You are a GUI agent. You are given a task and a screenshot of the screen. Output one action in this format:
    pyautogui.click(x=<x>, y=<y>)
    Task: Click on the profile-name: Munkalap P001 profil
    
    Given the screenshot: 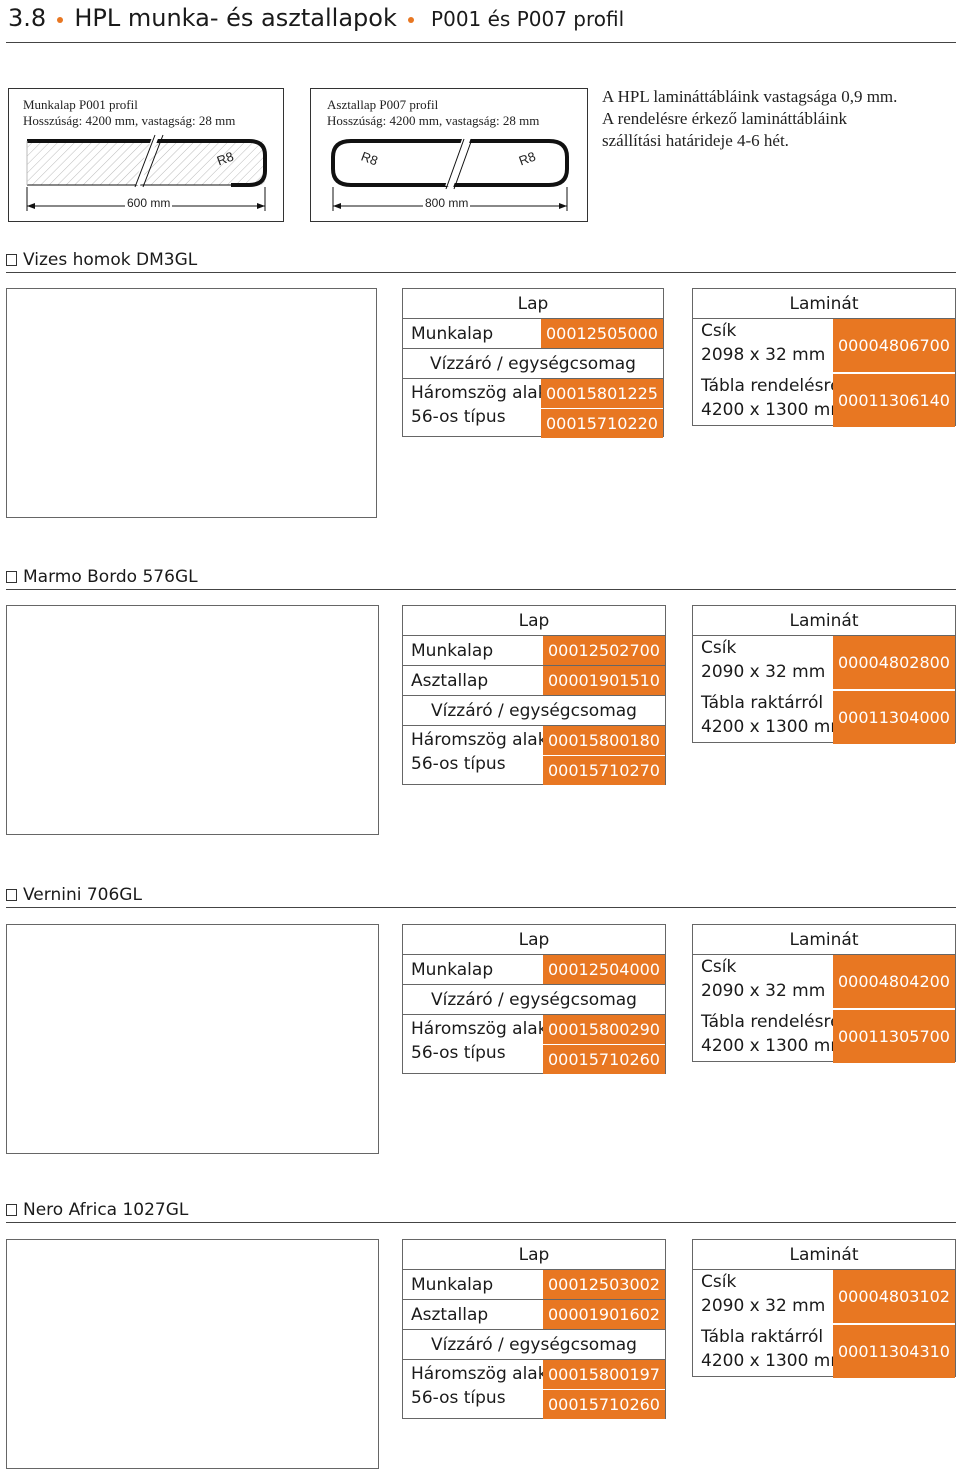 What is the action you would take?
    pyautogui.click(x=80, y=104)
    